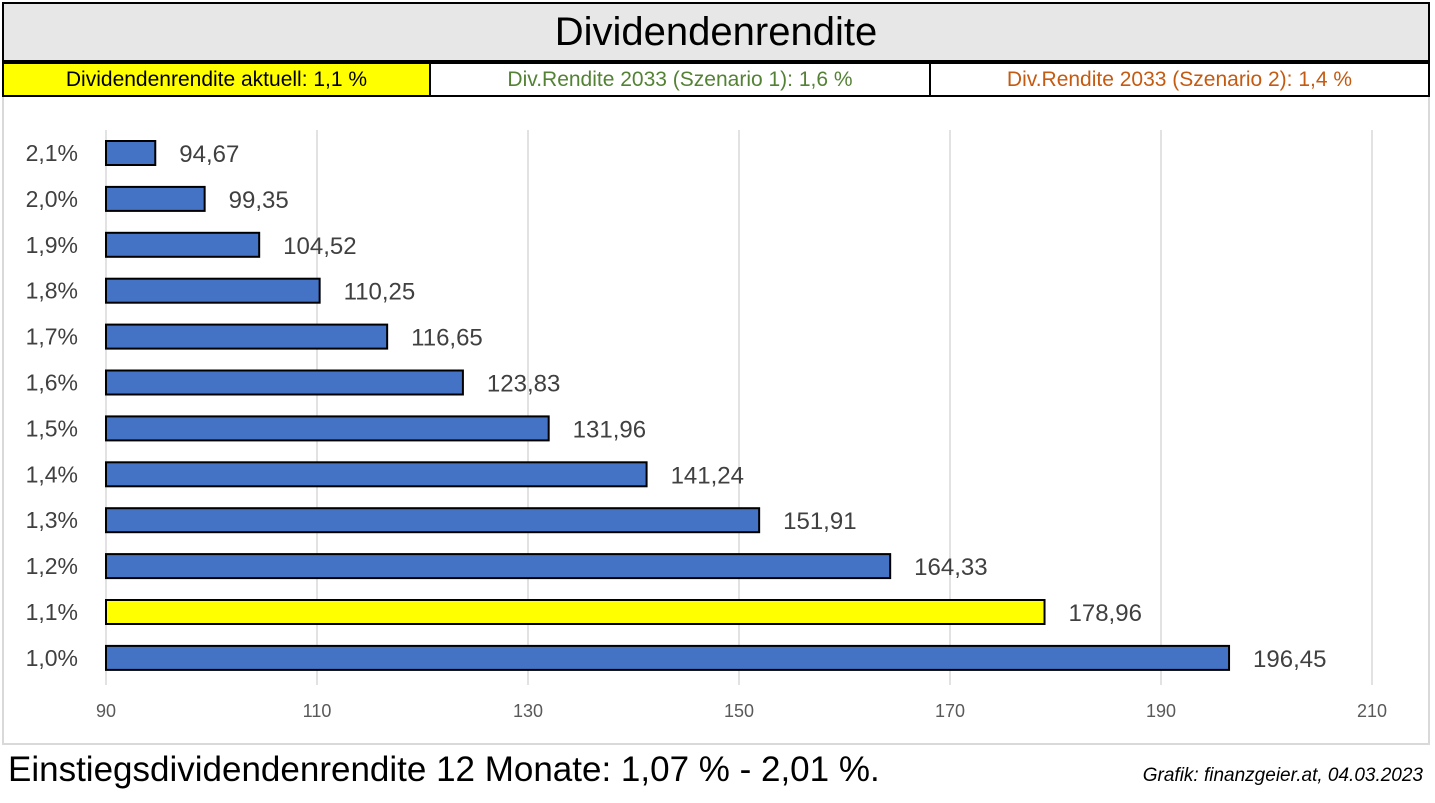  Describe the element at coordinates (681, 79) in the screenshot. I see `scenario1-yield-label: Div.Rendite 2033 (Szenario 1): 1,6 %` at that location.